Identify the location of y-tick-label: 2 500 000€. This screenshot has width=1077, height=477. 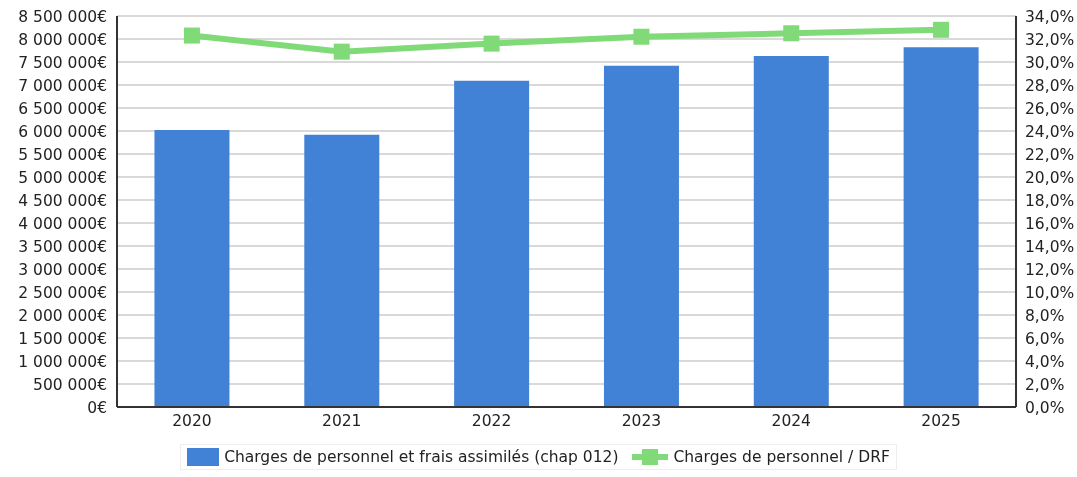
(62, 292).